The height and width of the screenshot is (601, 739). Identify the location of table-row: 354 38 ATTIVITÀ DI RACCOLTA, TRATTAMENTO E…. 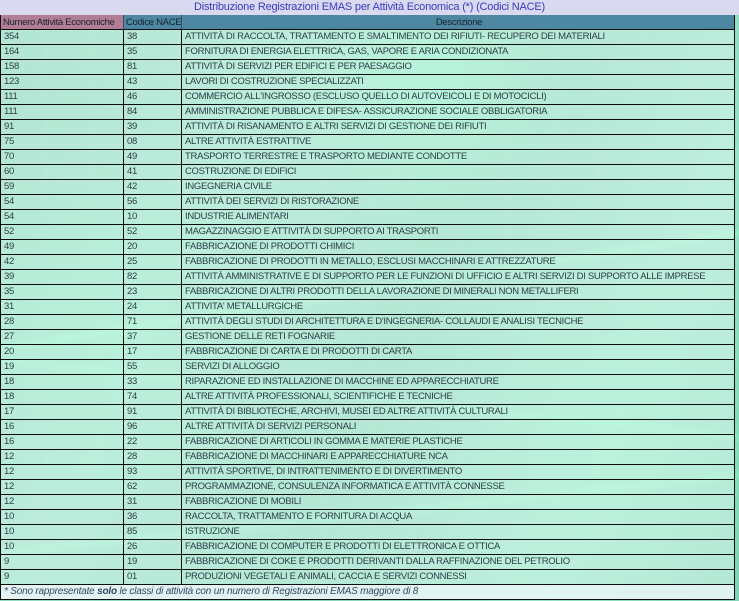
(367, 37).